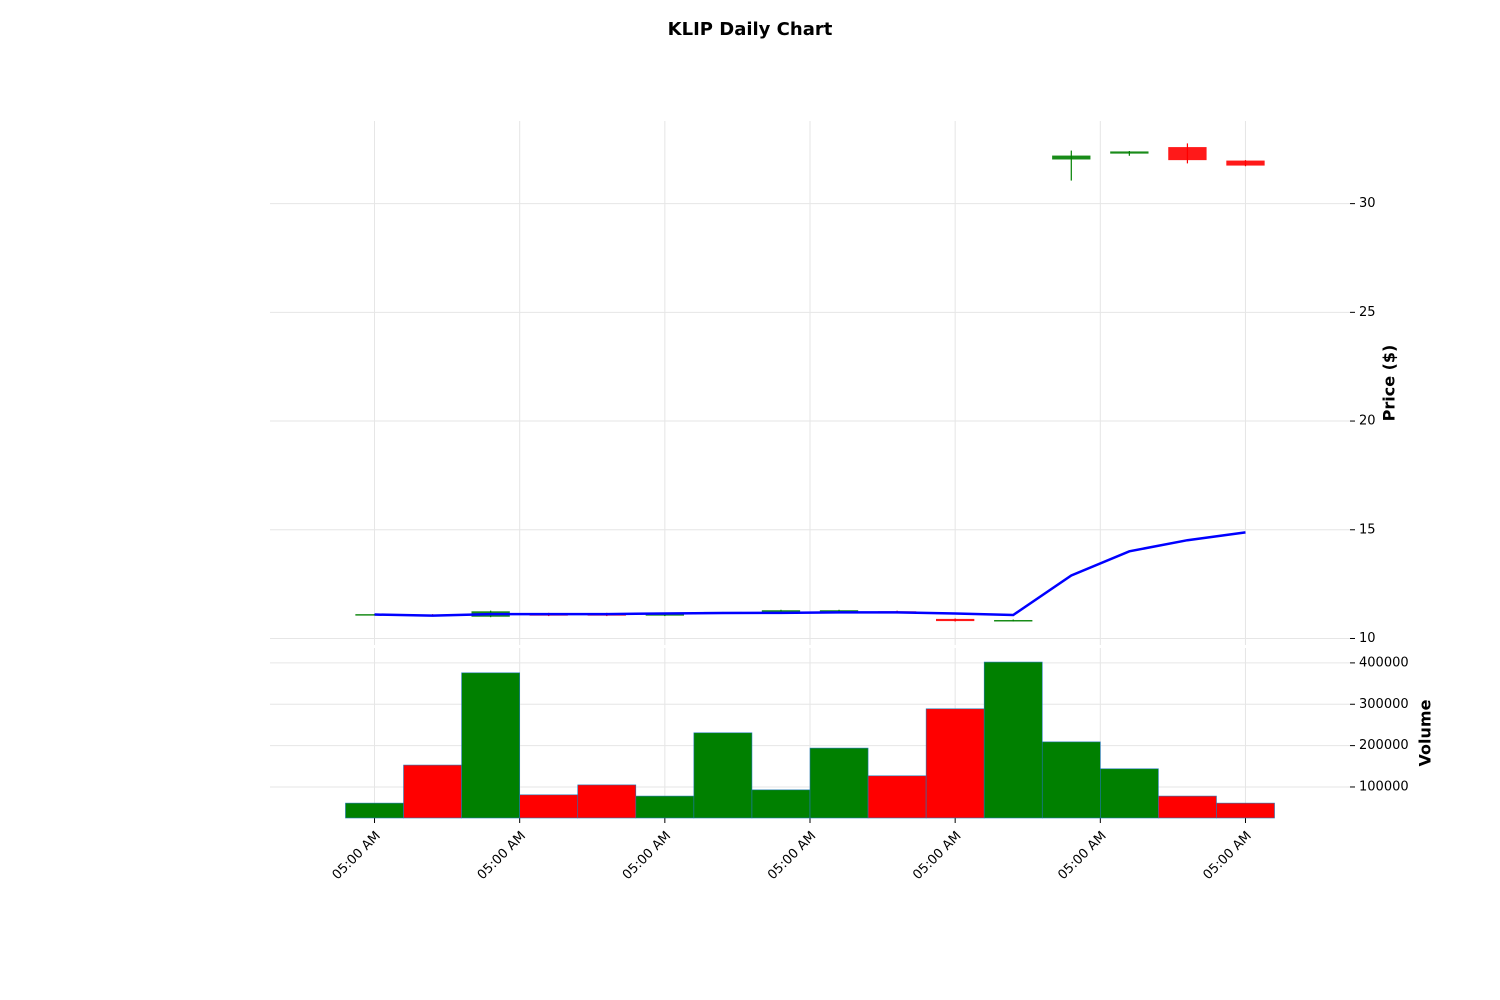 The width and height of the screenshot is (1500, 1000). I want to click on volume-tick-label: 100000, so click(1384, 786).